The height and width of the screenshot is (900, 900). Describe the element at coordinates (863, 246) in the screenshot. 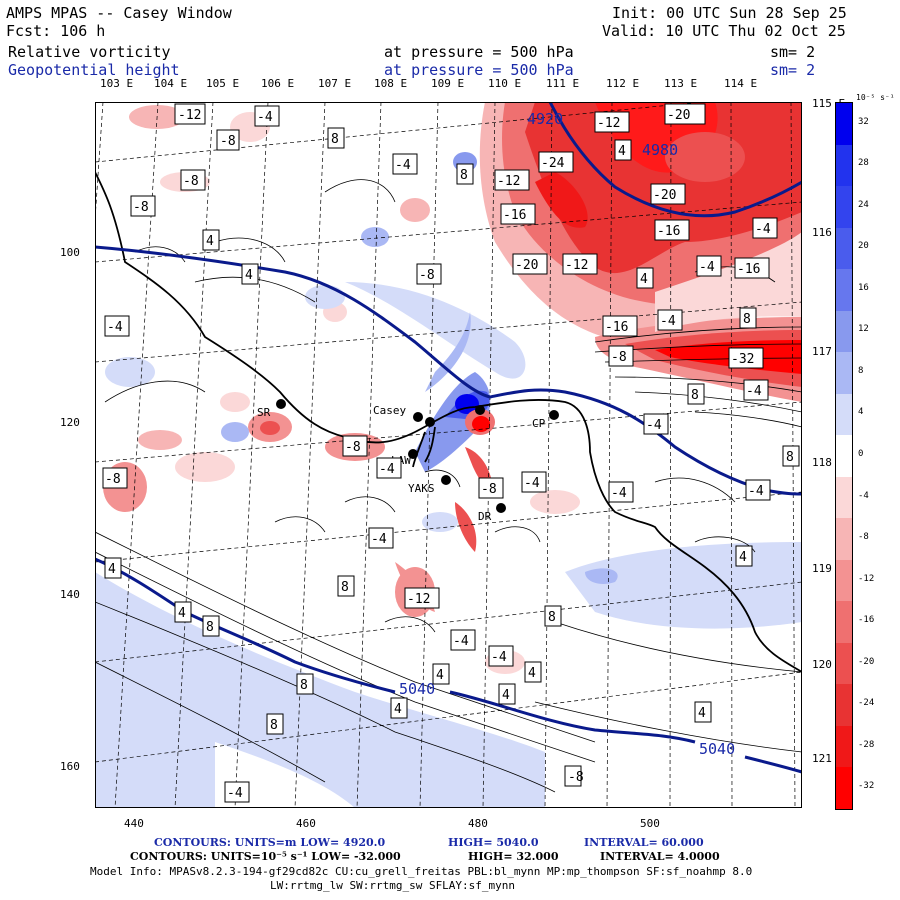

I see `colorbar-tick-label: 20` at that location.